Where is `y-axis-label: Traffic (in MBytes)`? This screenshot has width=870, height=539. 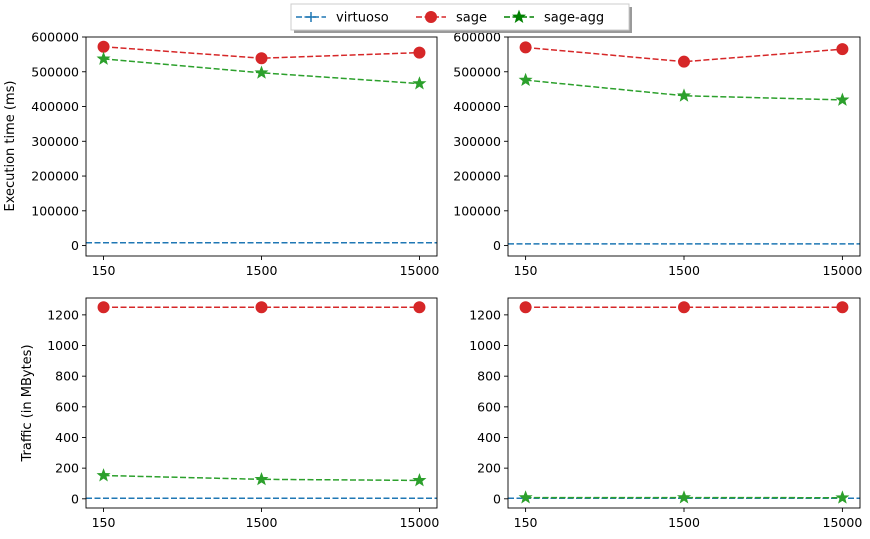 y-axis-label: Traffic (in MBytes) is located at coordinates (27, 403).